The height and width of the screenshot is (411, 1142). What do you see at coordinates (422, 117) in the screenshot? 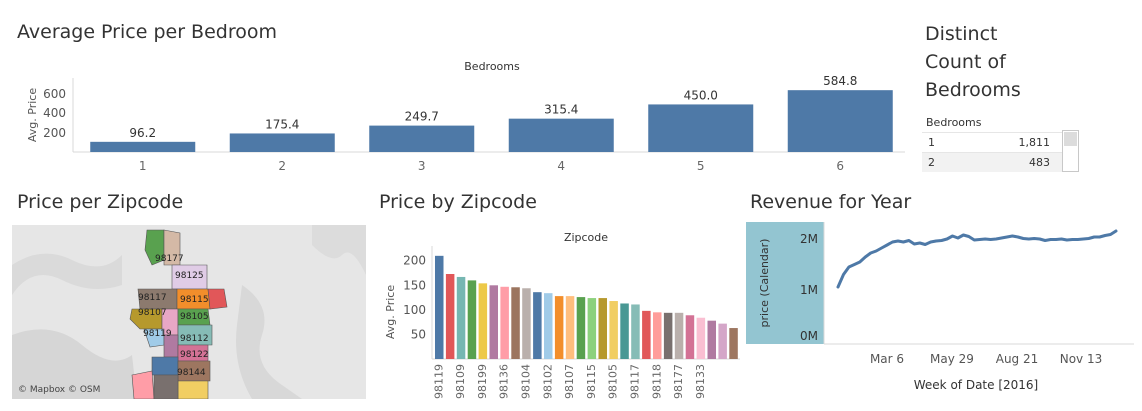
I see `bedroom-bar-label: 249.7` at bounding box center [422, 117].